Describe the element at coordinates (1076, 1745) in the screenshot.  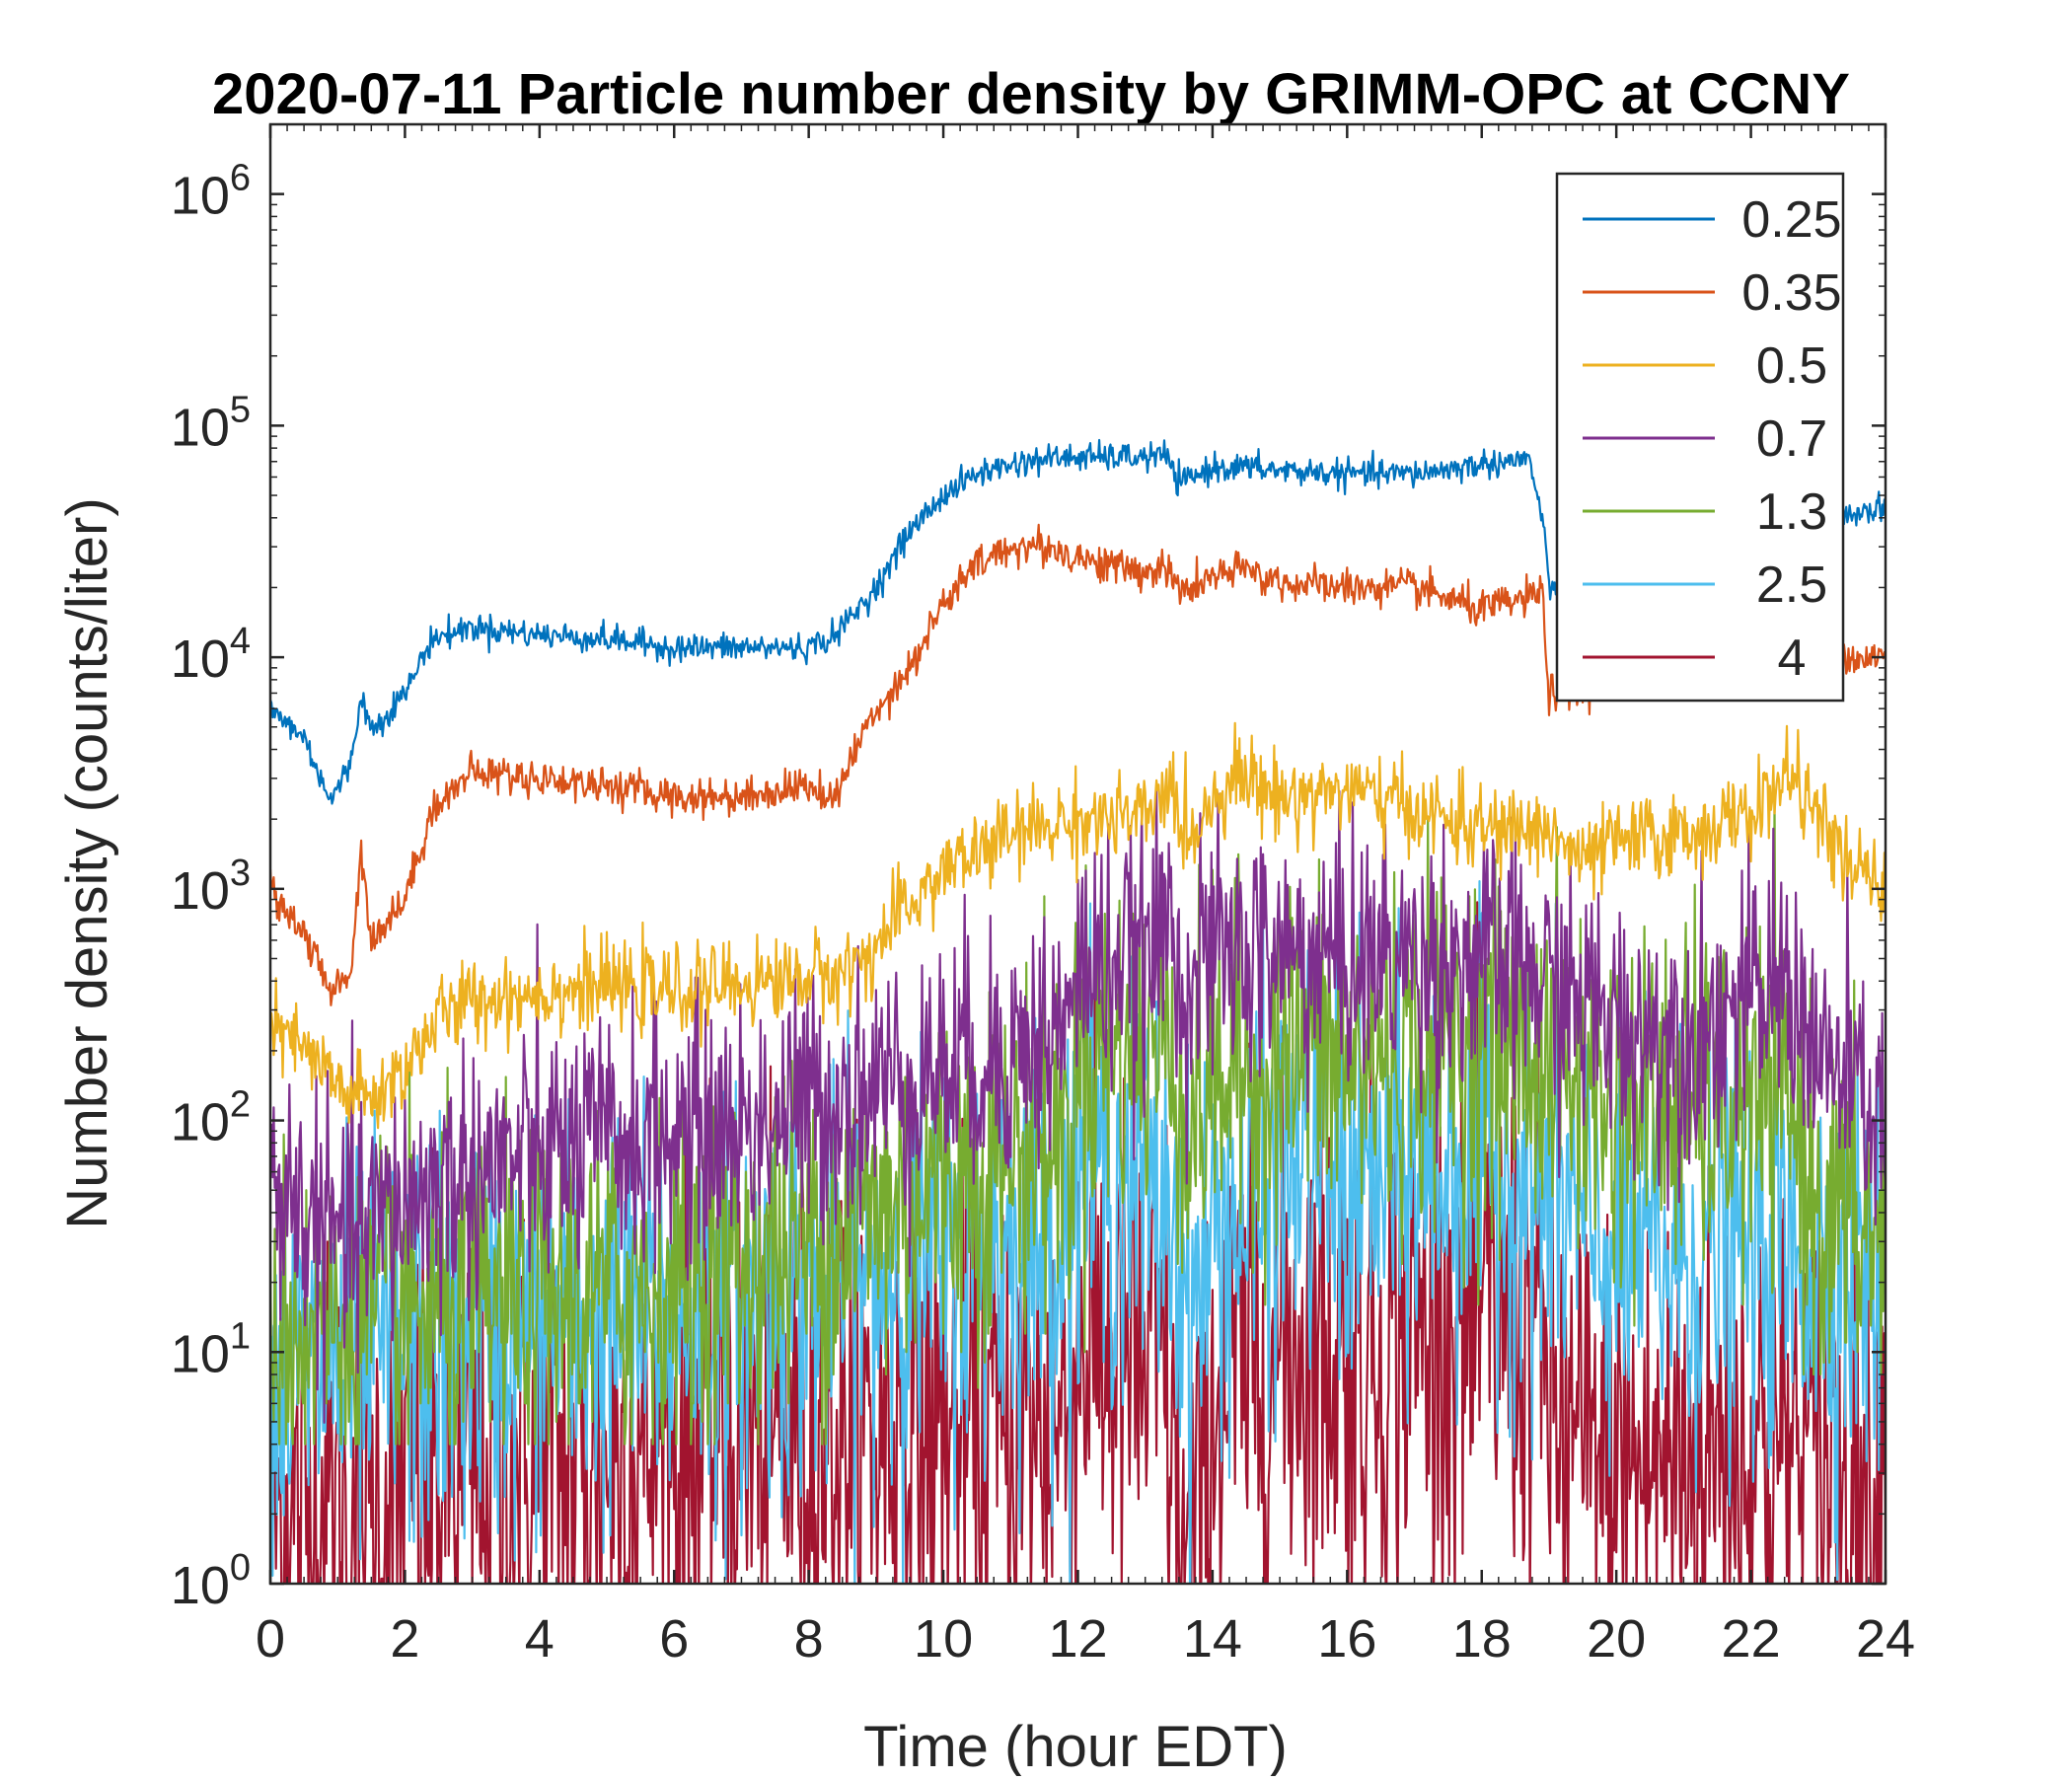
I see `x-axis-label: Time (hour EDT)` at that location.